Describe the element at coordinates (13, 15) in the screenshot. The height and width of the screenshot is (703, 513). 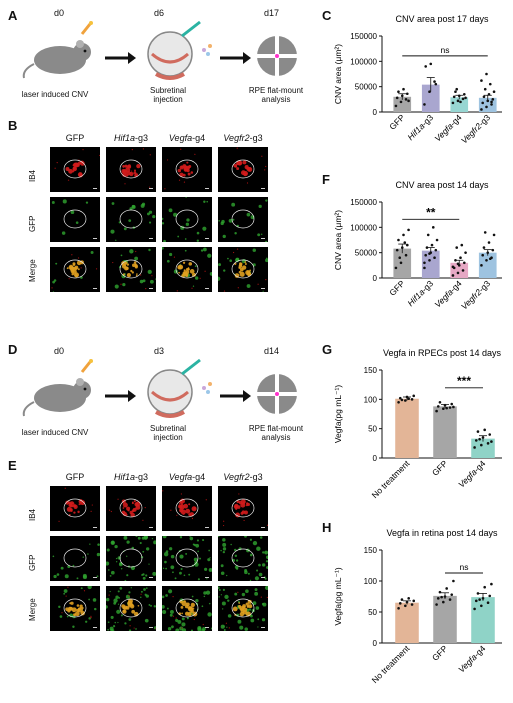
I see `panel-label-a: A` at that location.